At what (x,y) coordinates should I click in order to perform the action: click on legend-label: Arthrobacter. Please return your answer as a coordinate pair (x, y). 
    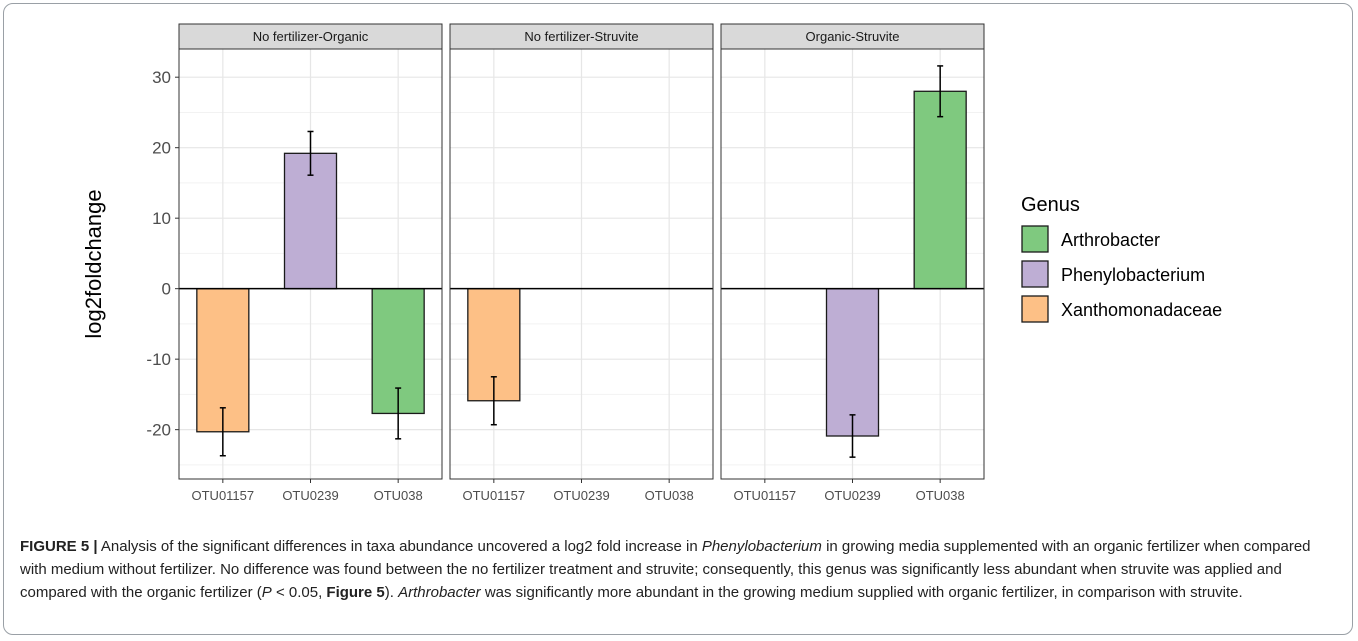
    Looking at the image, I should click on (1110, 240).